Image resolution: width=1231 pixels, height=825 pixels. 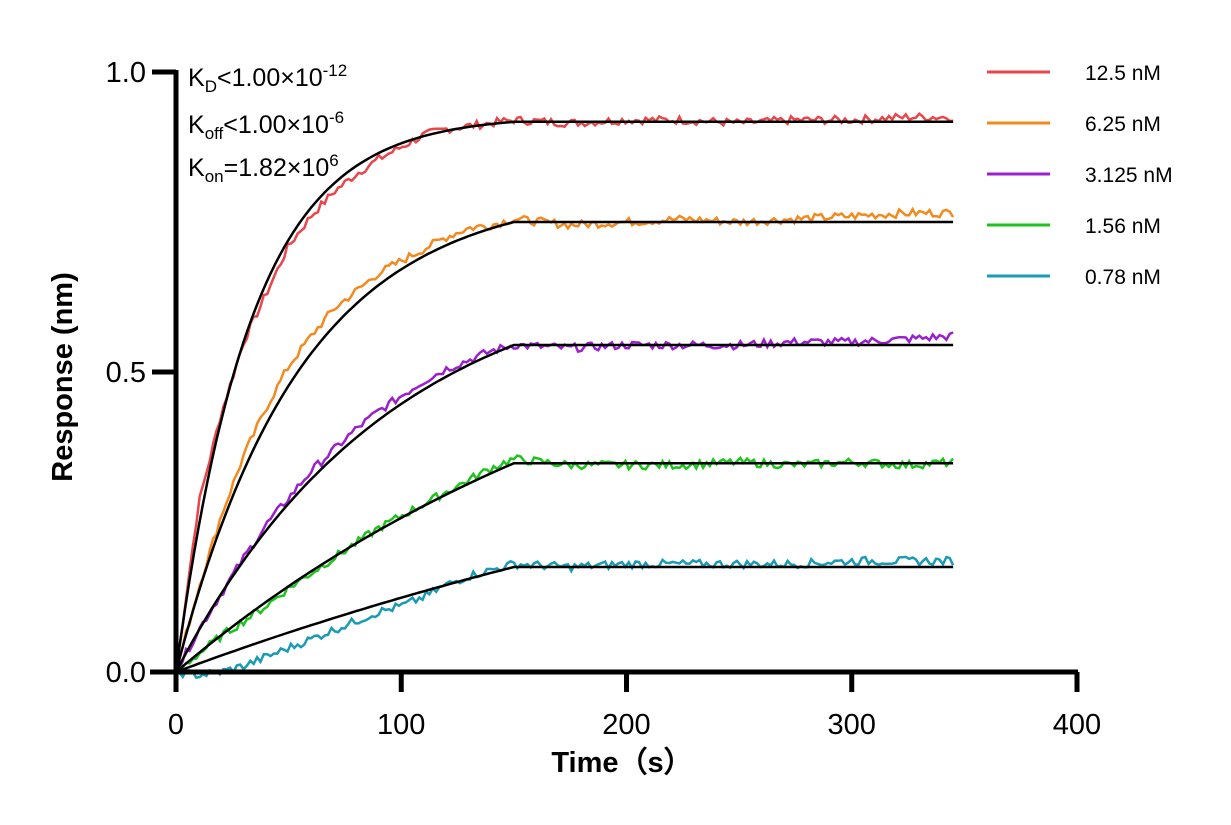 I want to click on koff-annotation: Koff<1.00×10-6, so click(x=266, y=125).